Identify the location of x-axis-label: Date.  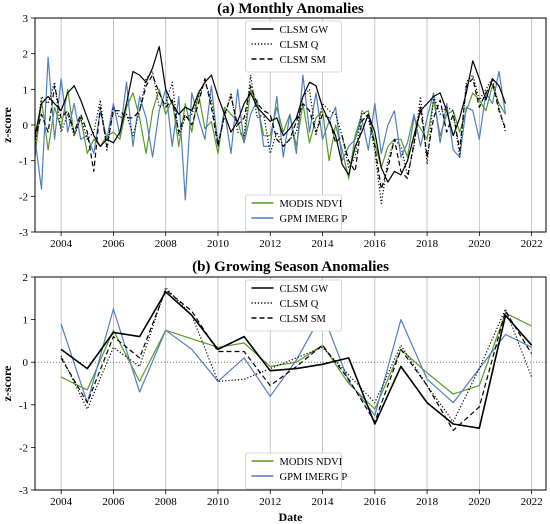
(291, 517).